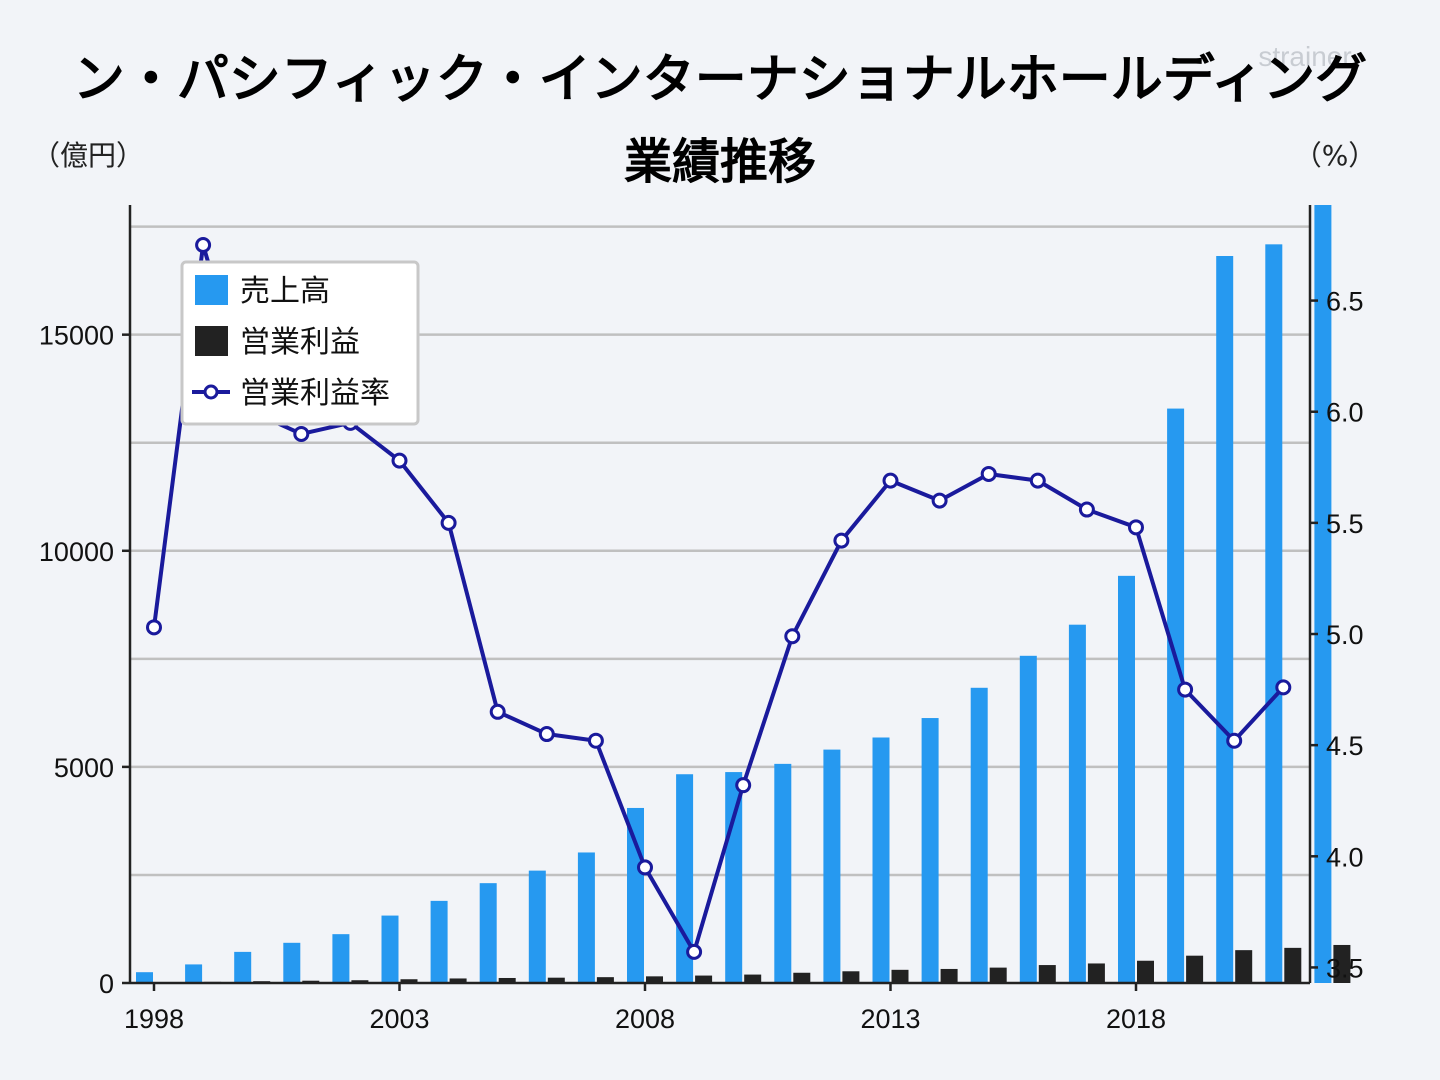 The width and height of the screenshot is (1440, 1080). I want to click on legend: 売上高 営業利益 営業利益率, so click(300, 343).